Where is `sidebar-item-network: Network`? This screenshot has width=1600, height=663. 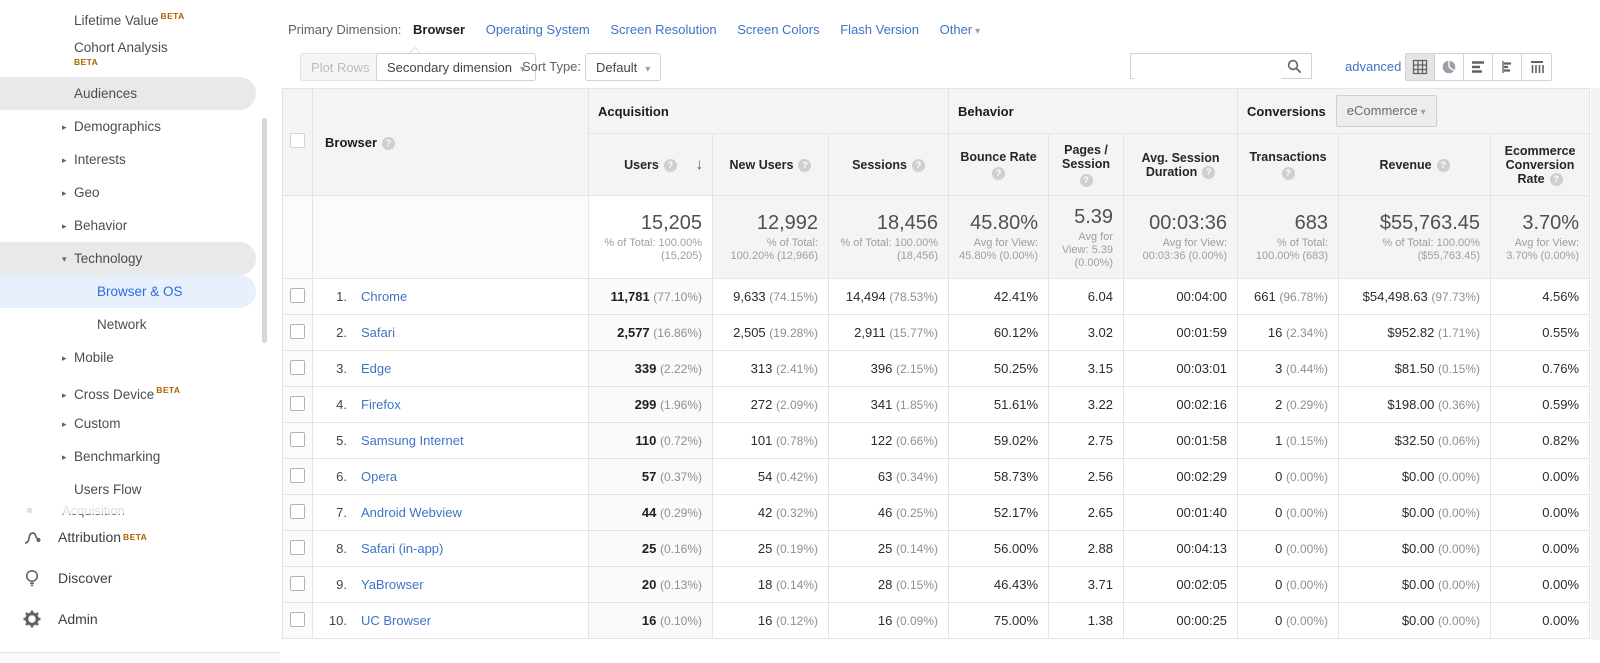
sidebar-item-network: Network is located at coordinates (122, 324).